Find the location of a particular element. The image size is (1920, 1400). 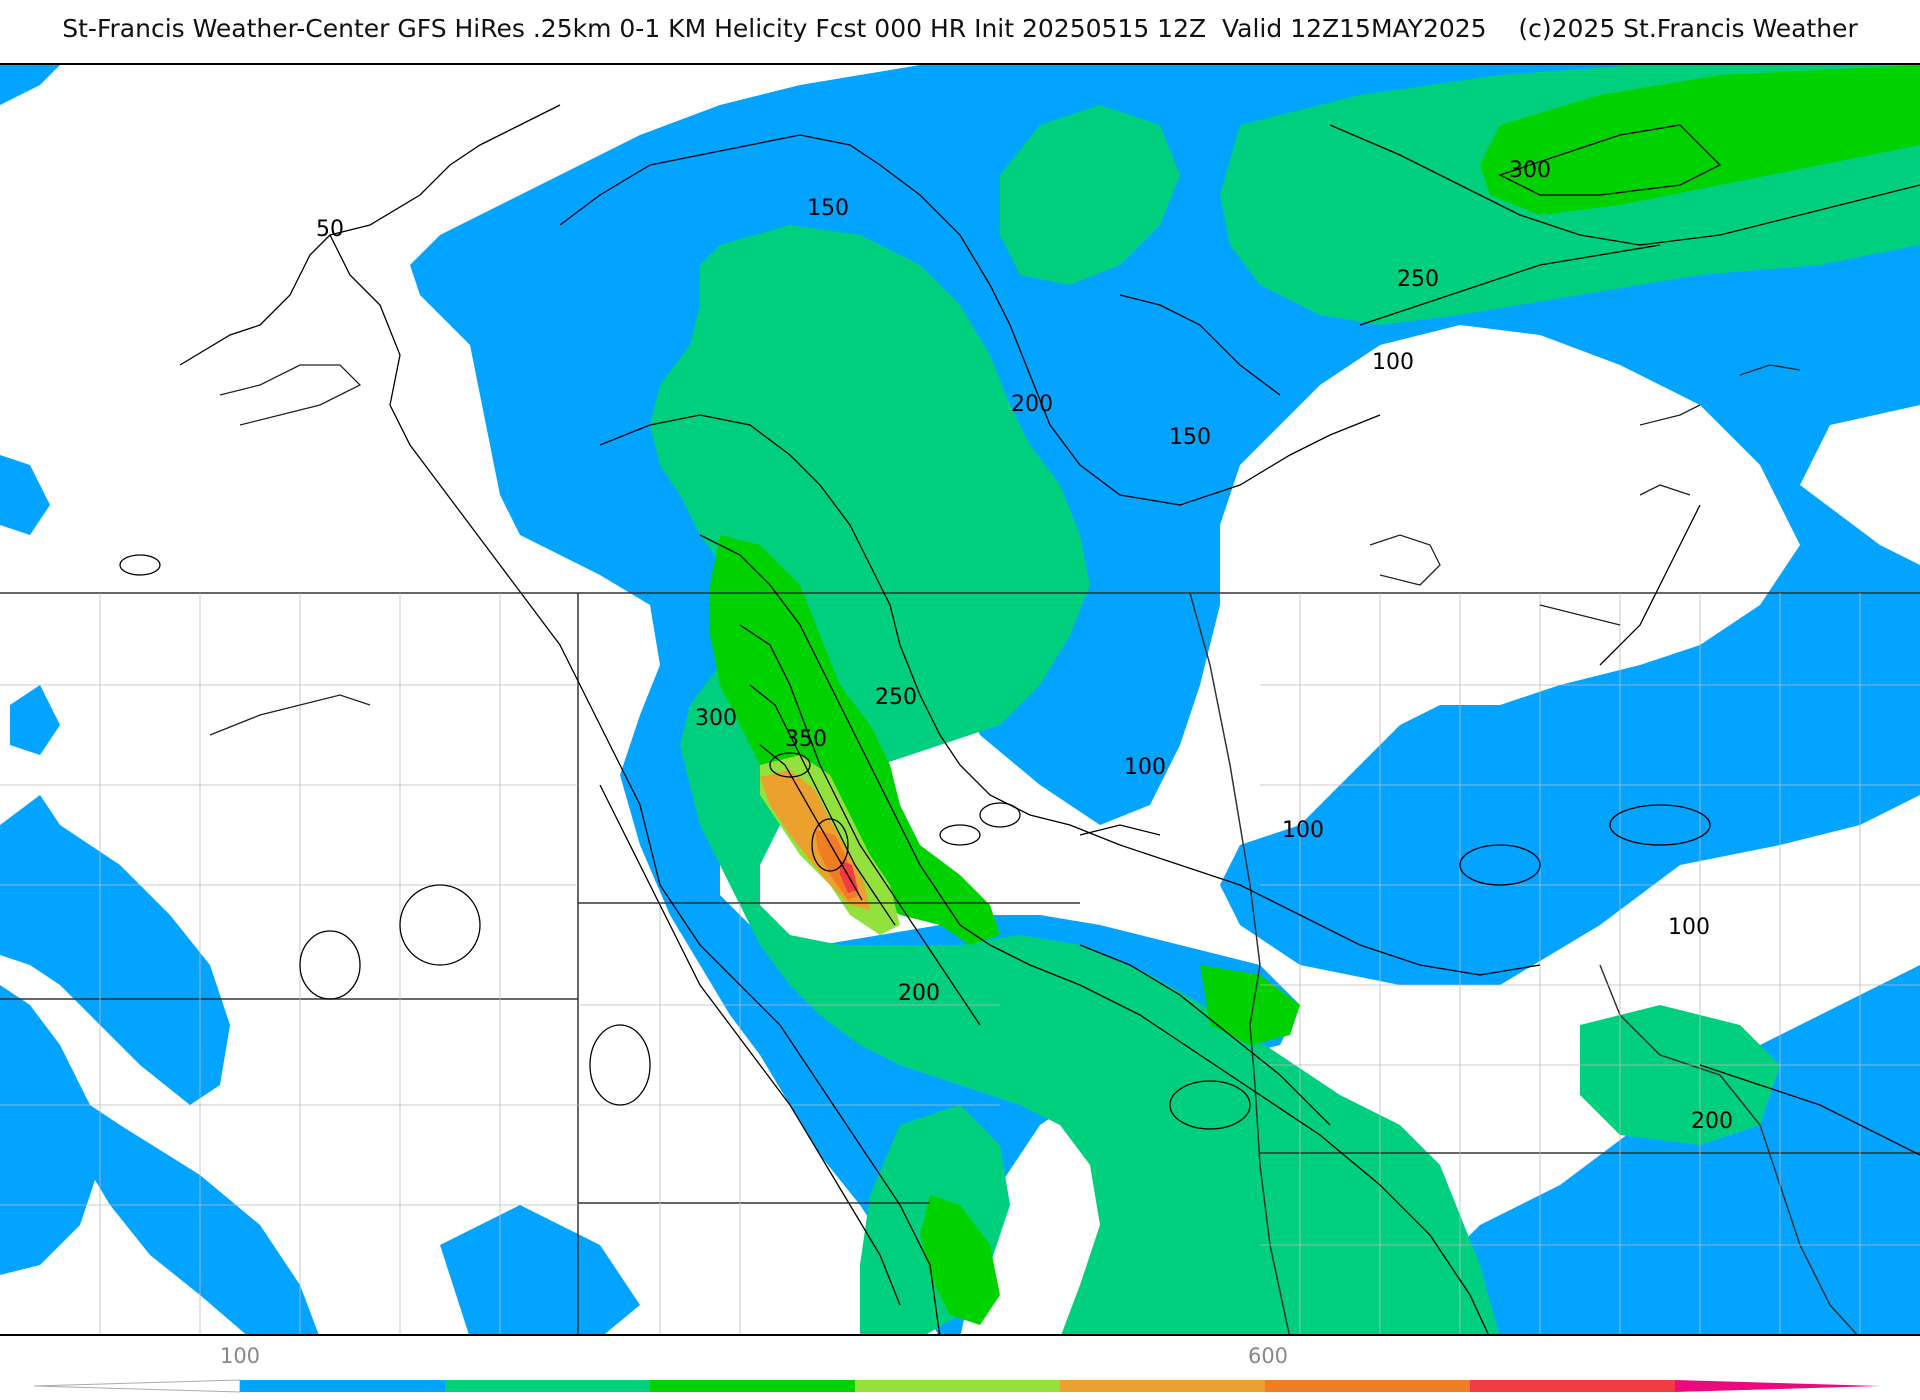

colorbar-under-arrow is located at coordinates (137, 1386).